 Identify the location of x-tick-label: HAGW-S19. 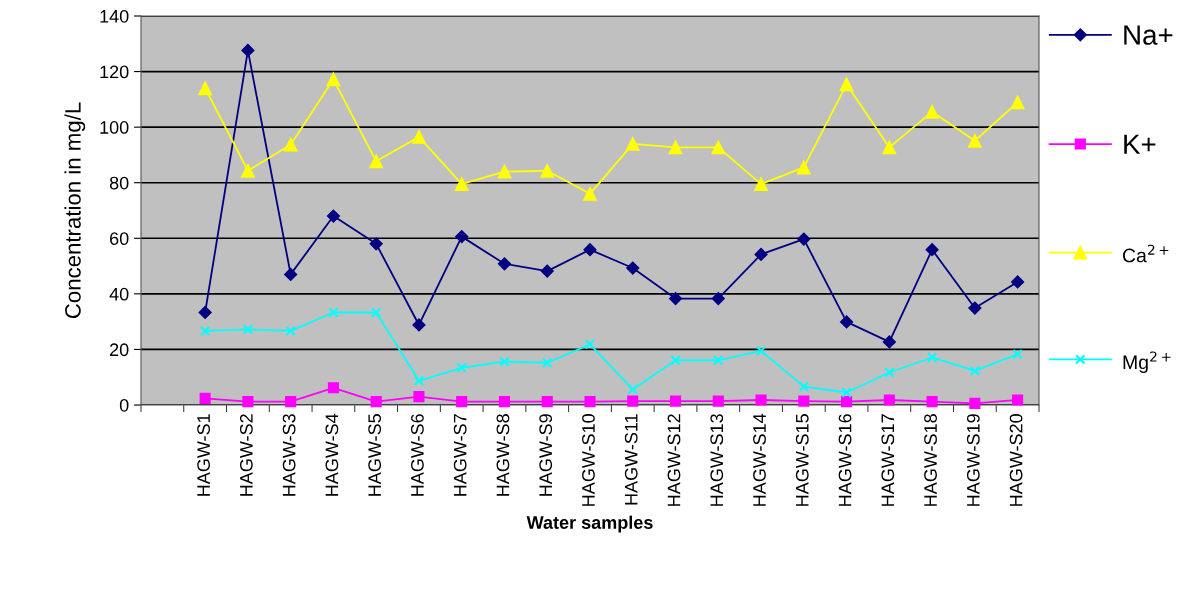
(973, 460).